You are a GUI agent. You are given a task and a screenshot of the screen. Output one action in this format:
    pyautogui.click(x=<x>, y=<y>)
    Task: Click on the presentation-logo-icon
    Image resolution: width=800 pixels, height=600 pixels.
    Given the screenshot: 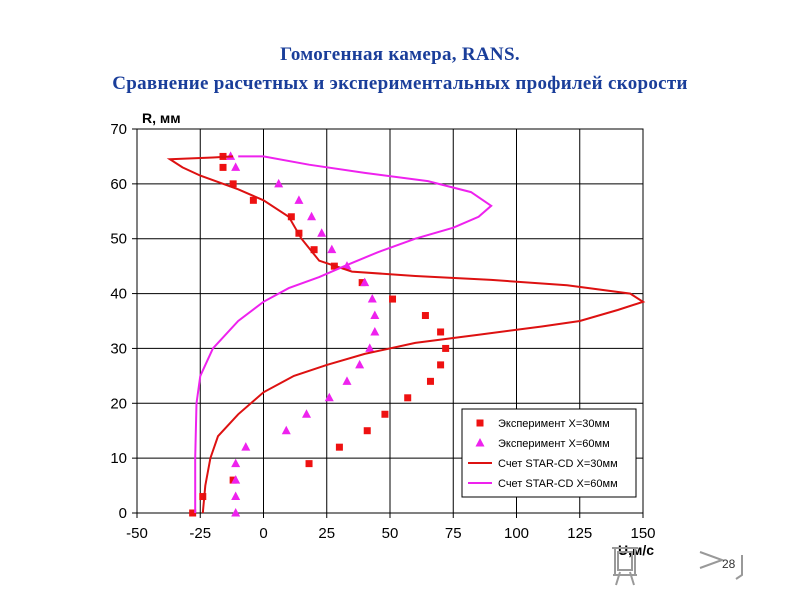 What is the action you would take?
    pyautogui.click(x=677, y=566)
    